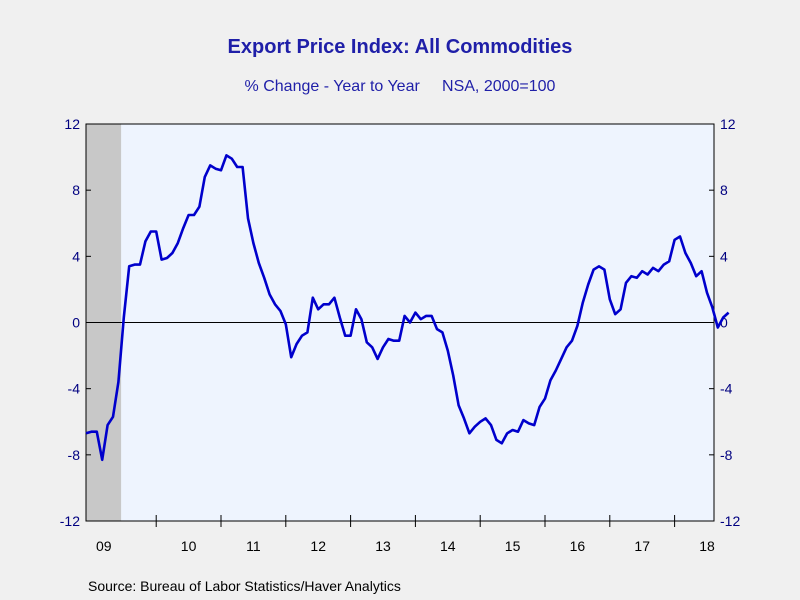  I want to click on y-tick-label-right: -8, so click(726, 455).